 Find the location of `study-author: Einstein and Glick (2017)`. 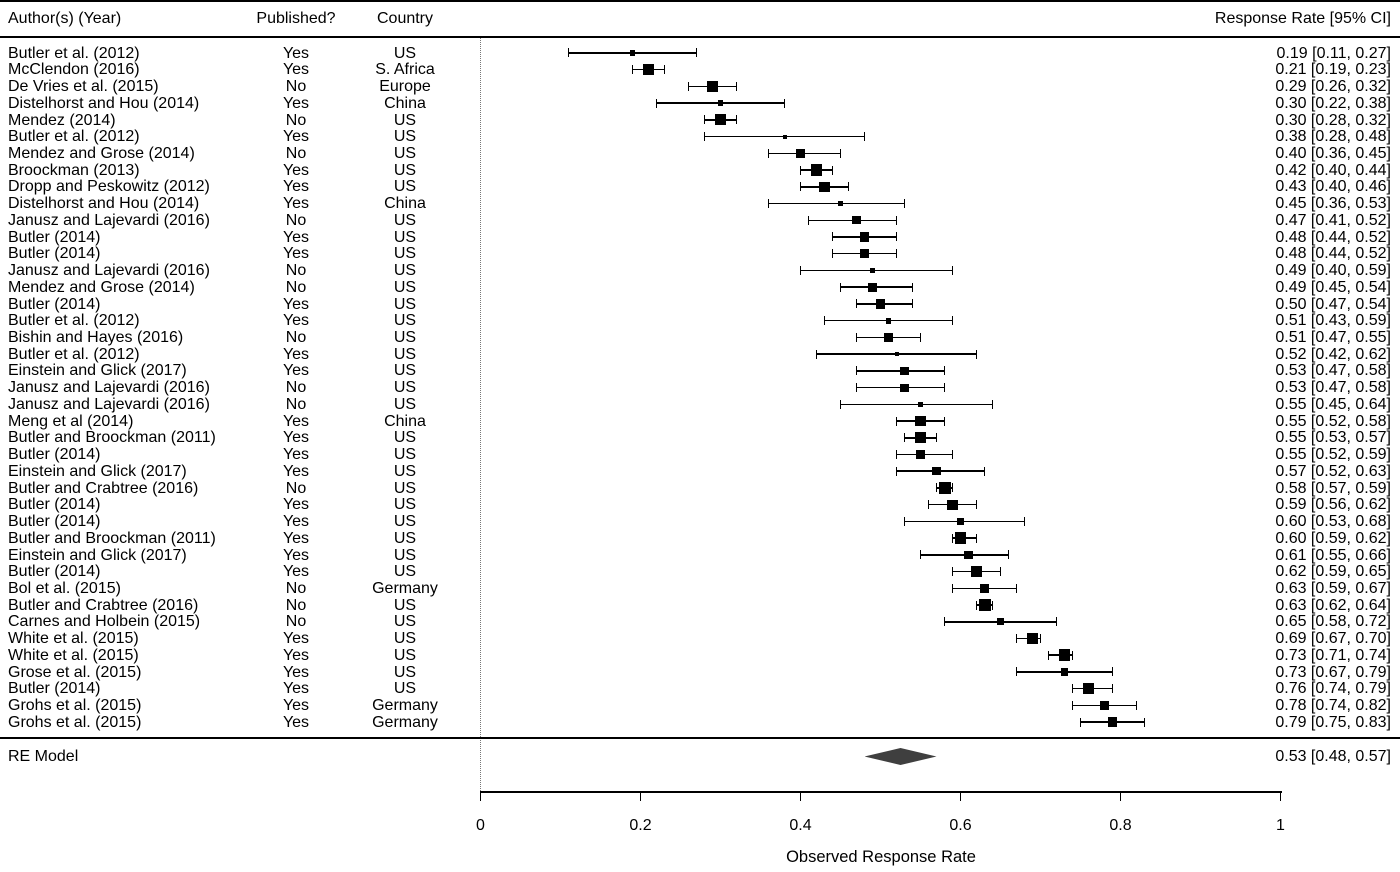

study-author: Einstein and Glick (2017) is located at coordinates (97, 371).